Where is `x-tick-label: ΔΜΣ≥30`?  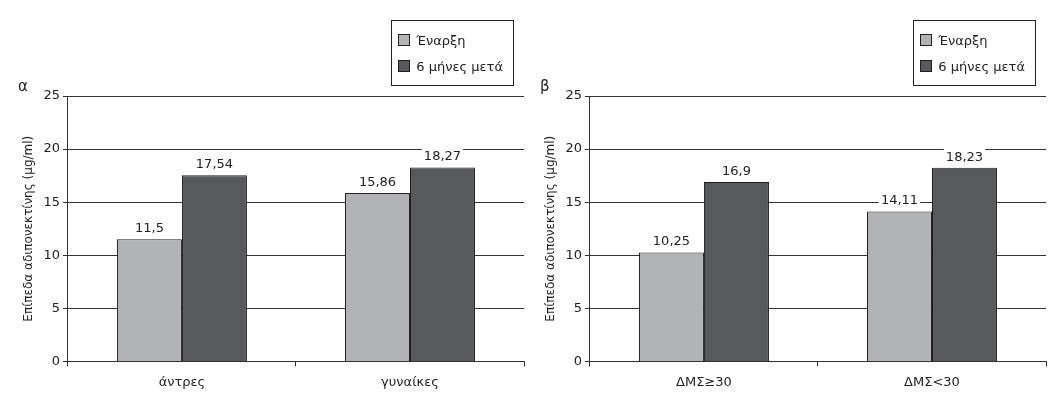
x-tick-label: ΔΜΣ≥30 is located at coordinates (704, 381).